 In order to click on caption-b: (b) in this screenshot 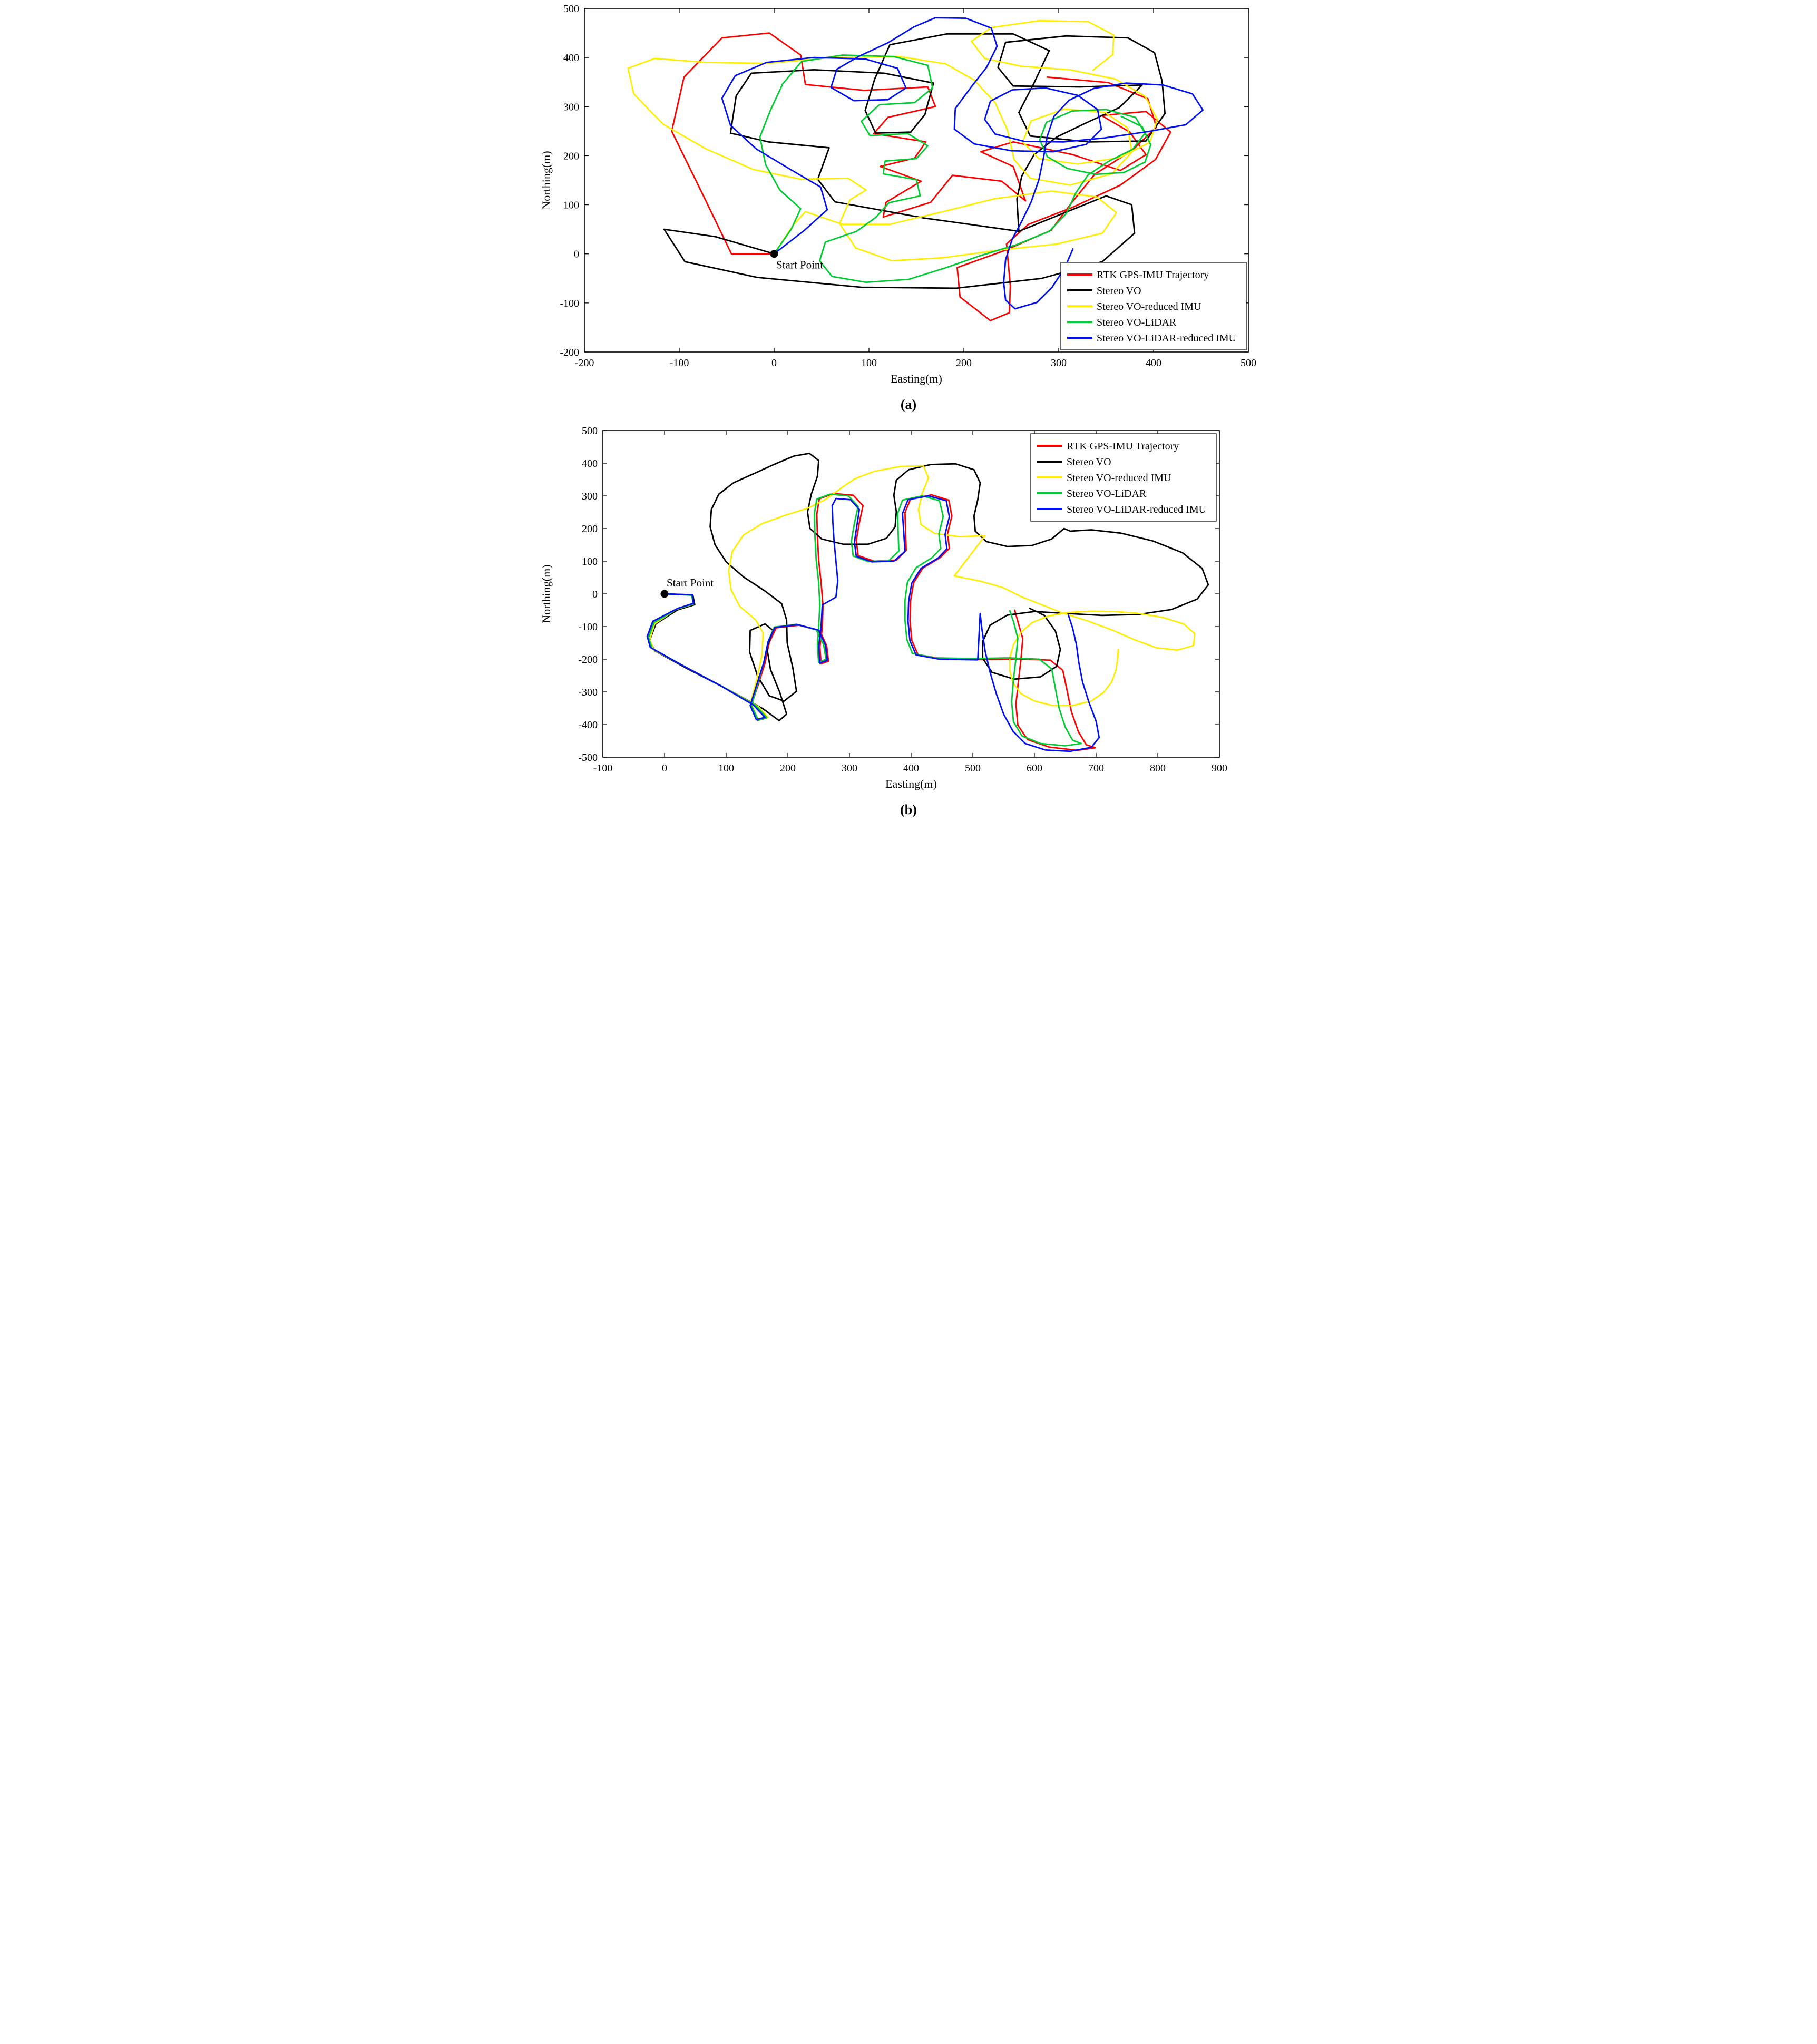, I will do `click(909, 810)`.